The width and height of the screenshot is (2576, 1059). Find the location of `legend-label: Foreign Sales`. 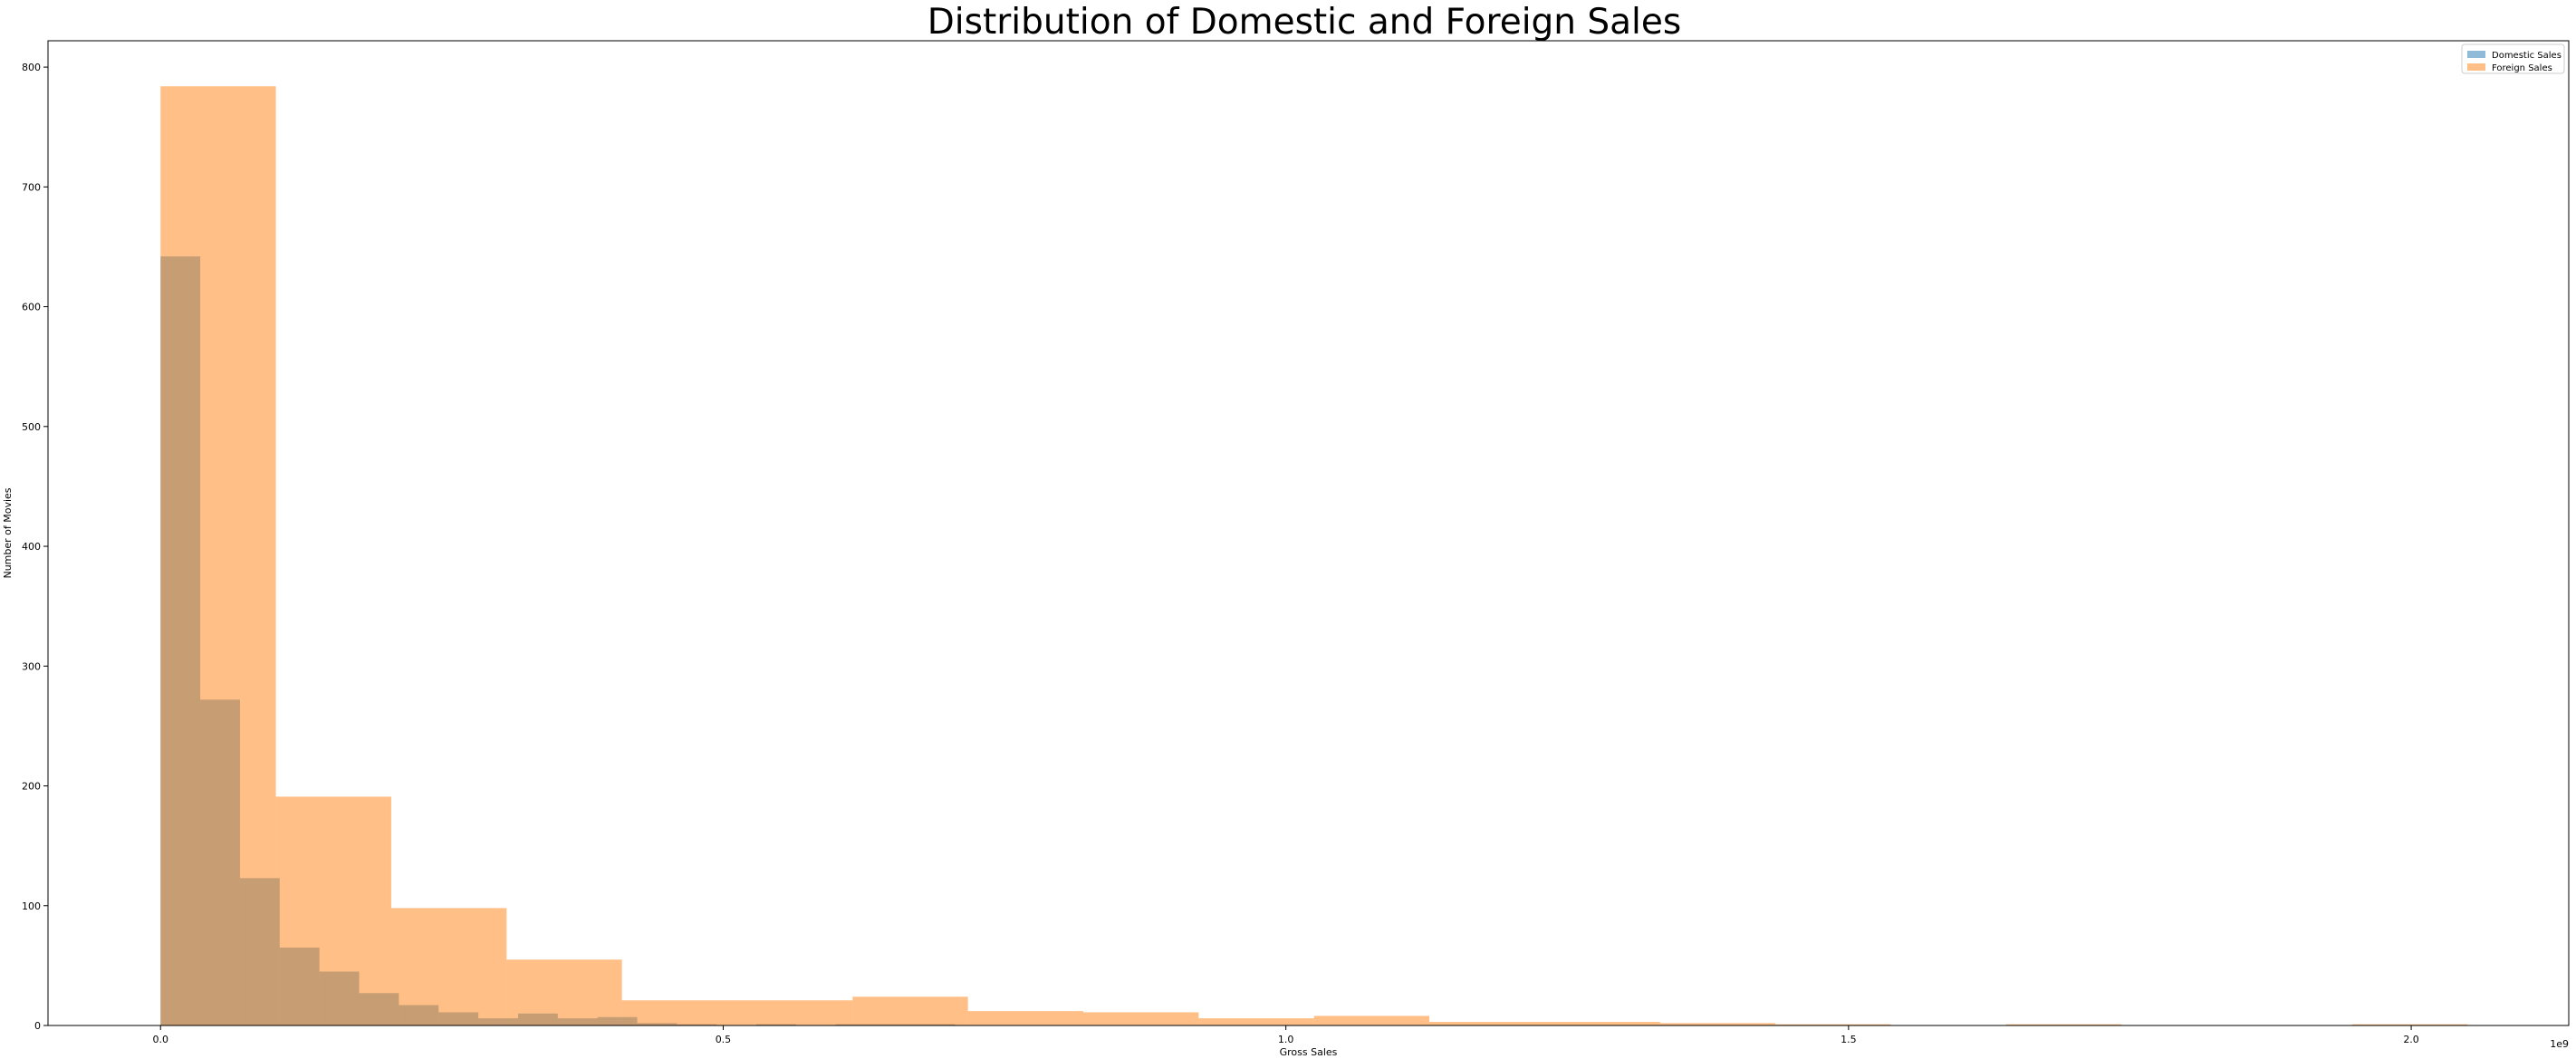

legend-label: Foreign Sales is located at coordinates (2522, 68).